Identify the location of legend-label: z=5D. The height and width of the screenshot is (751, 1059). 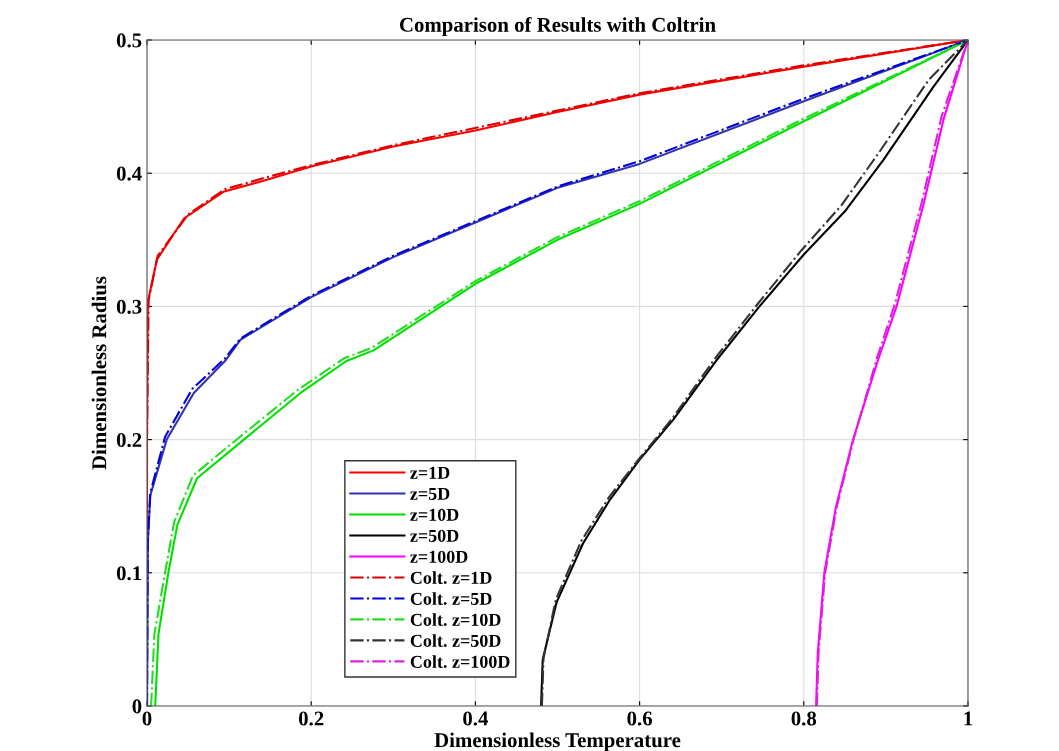
(430, 493).